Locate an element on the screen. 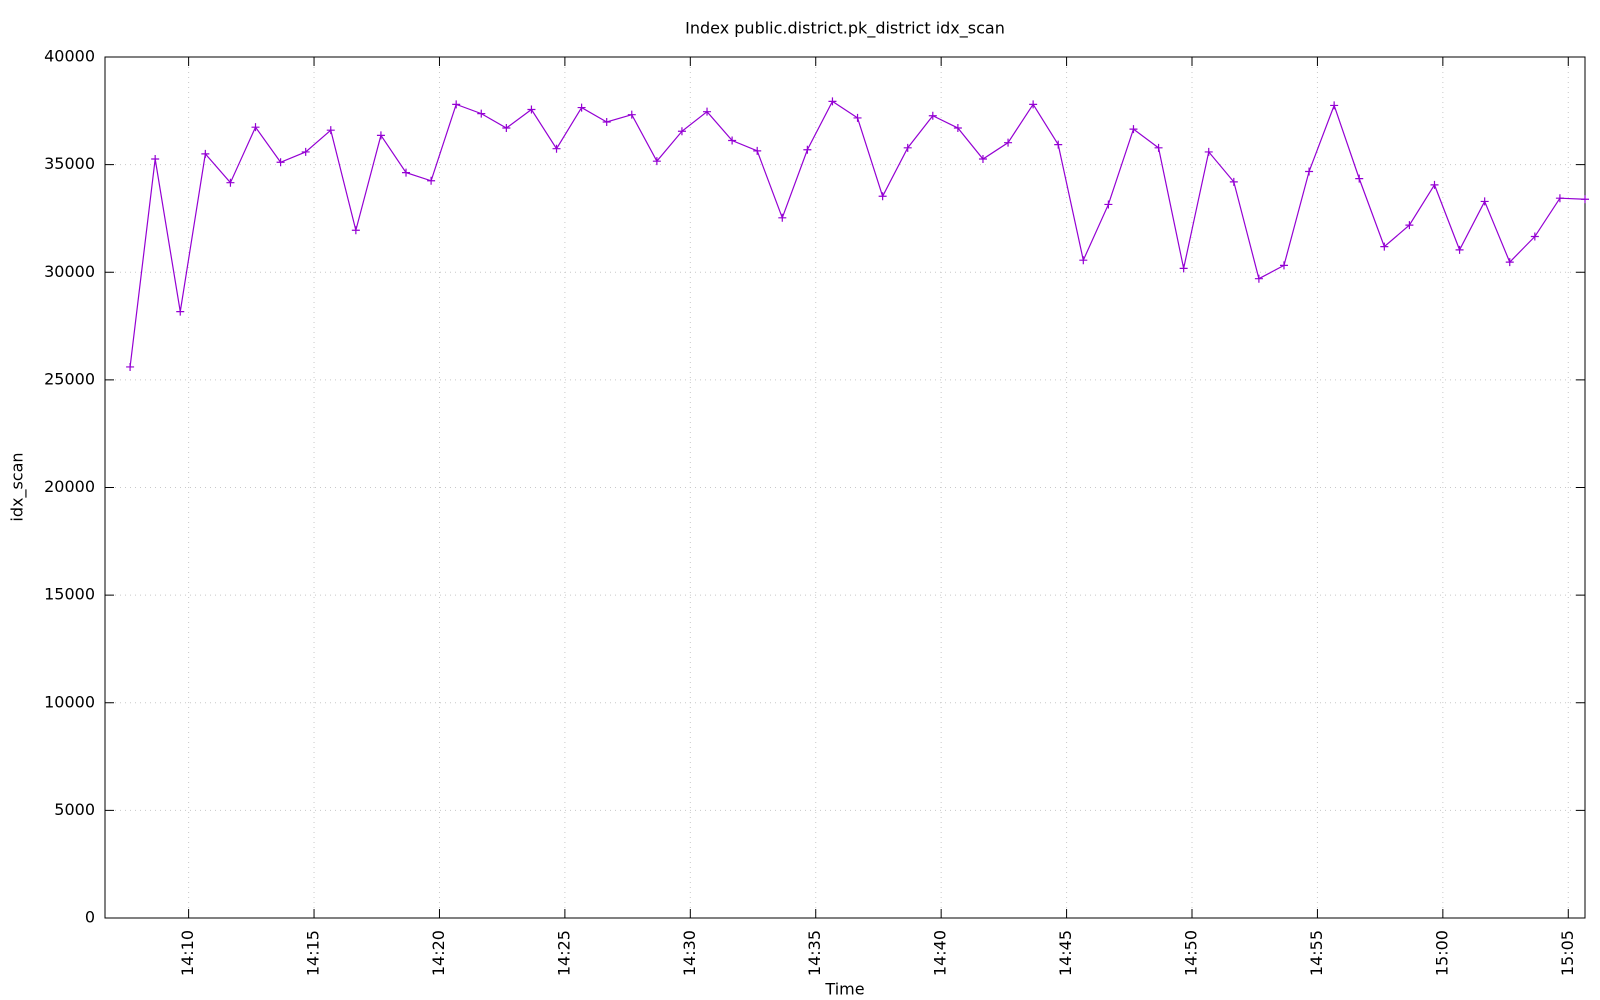 The width and height of the screenshot is (1600, 1000). y-tick-label: 10000 is located at coordinates (69, 701).